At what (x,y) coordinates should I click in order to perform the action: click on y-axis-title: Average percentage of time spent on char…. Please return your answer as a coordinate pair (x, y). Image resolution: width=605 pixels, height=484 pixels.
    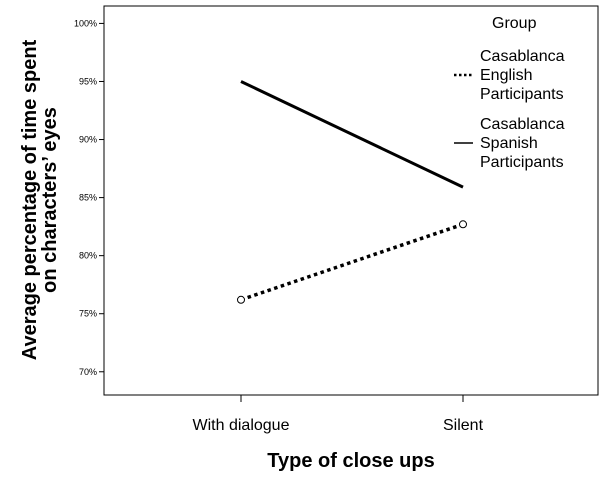
    Looking at the image, I should click on (40, 199).